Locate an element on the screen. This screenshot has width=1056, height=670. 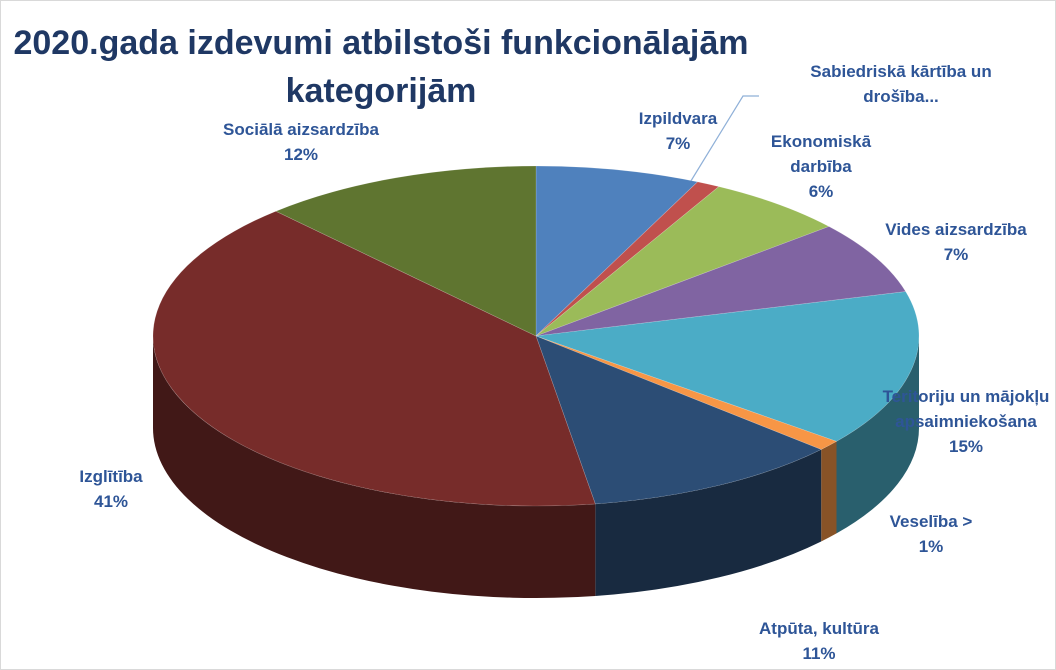
category-label: Sociālā aizsardzība is located at coordinates (301, 129).